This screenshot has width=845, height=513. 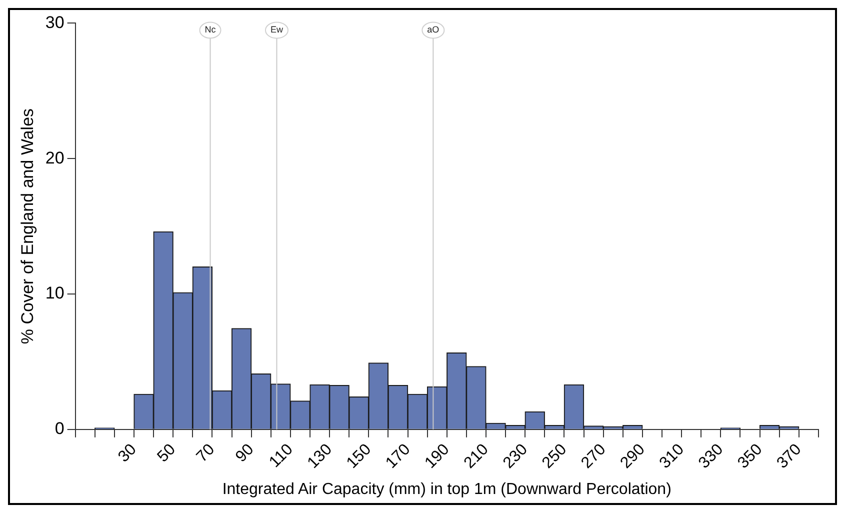 I want to click on y-tick-label: 0, so click(x=59, y=428).